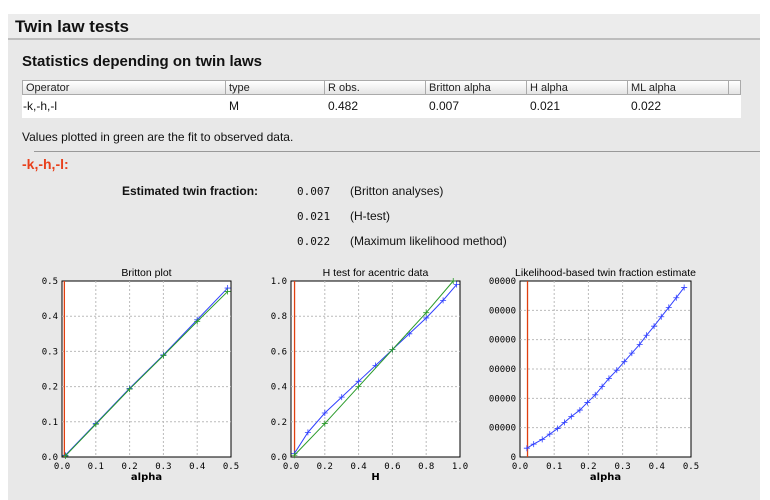 The image size is (770, 500). Describe the element at coordinates (428, 241) in the screenshot. I see `estimate-method-ml: (Maximum likelihood method)` at that location.